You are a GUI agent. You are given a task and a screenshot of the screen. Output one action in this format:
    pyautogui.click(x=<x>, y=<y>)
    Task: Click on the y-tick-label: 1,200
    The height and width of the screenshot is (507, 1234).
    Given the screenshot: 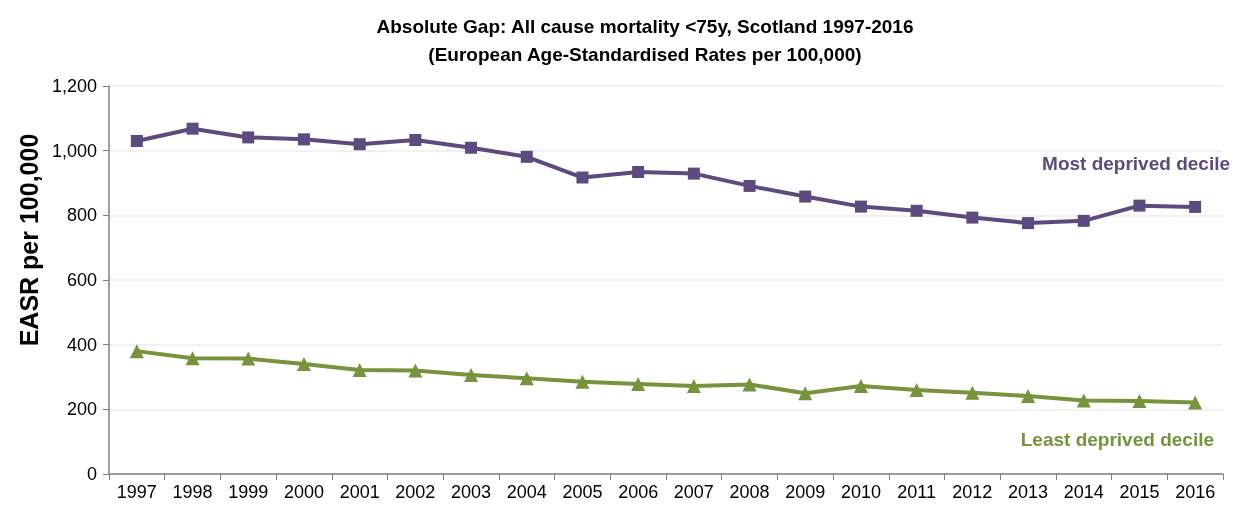 What is the action you would take?
    pyautogui.click(x=74, y=86)
    